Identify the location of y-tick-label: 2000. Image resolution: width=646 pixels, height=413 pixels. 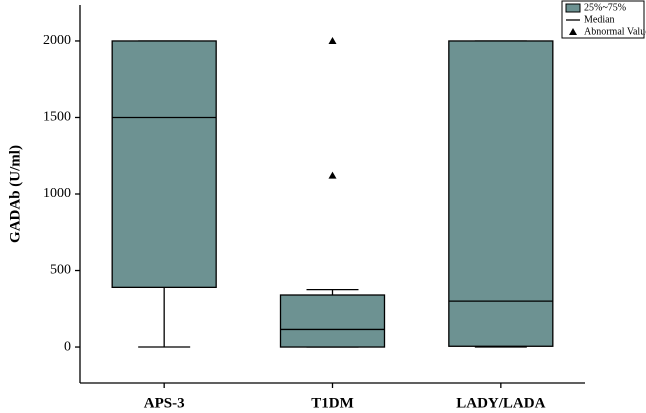
(57, 40).